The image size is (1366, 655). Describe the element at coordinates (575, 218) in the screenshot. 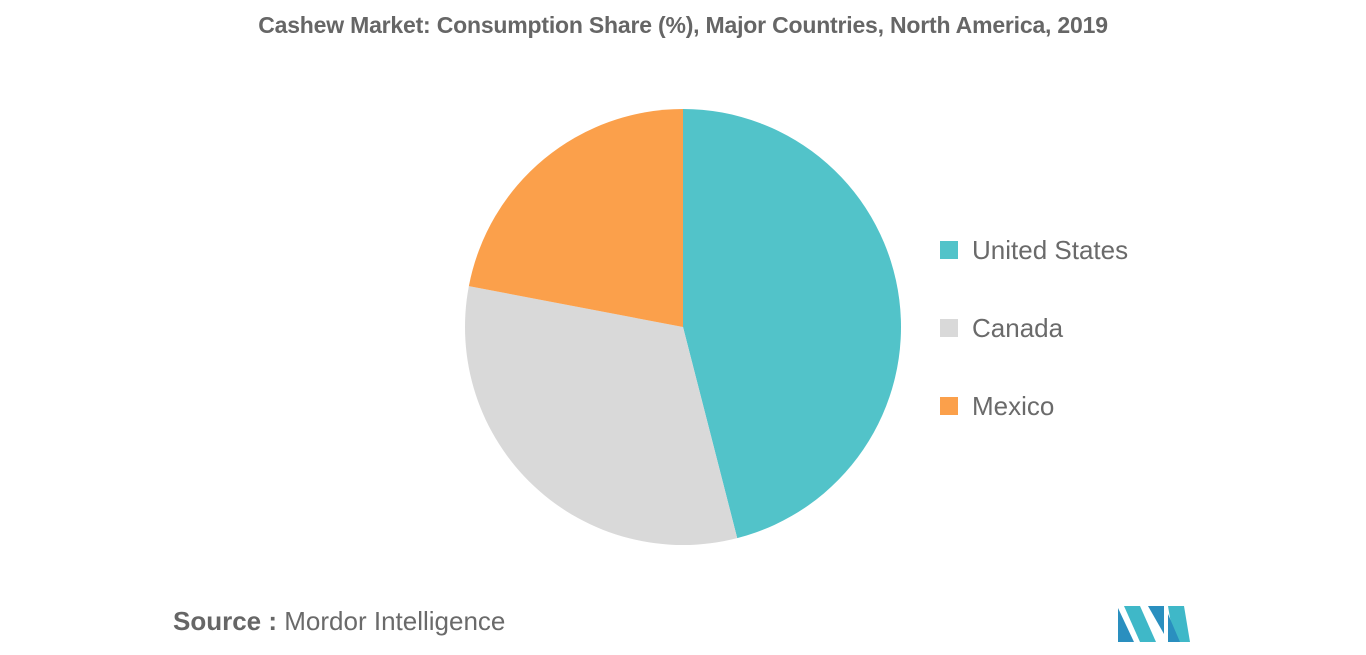

I see `pie-slice-mexico` at that location.